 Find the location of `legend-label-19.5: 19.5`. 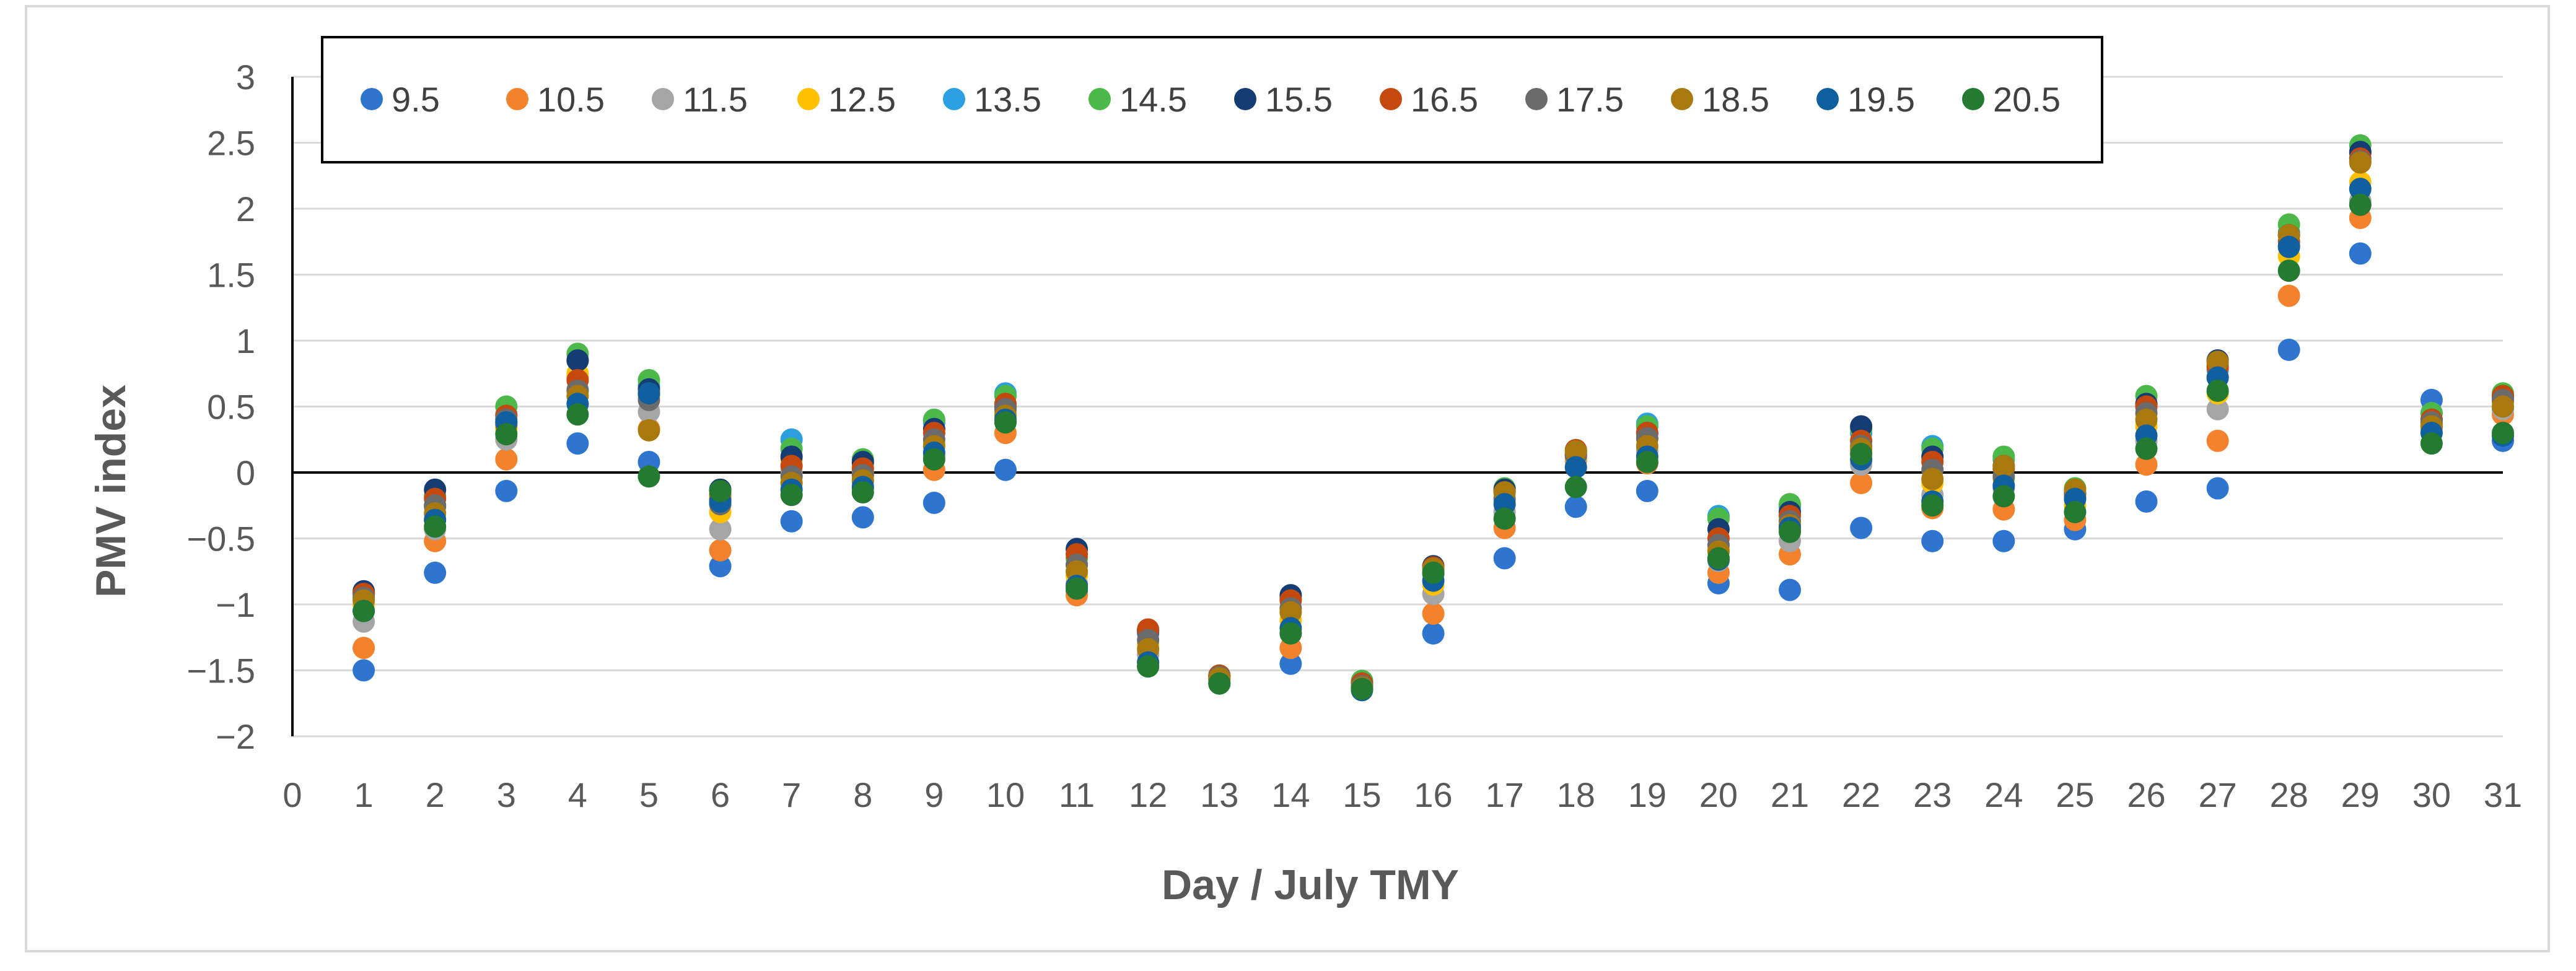

legend-label-19.5: 19.5 is located at coordinates (1881, 99).